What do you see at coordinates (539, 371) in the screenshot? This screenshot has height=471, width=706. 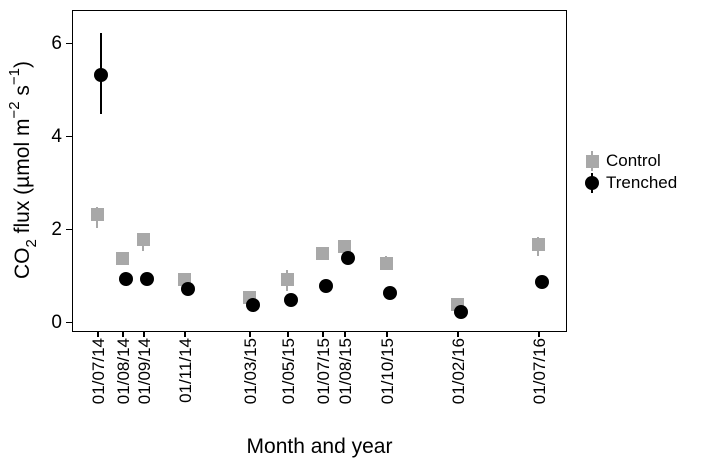 I see `x-tick-label: 01/07/16` at bounding box center [539, 371].